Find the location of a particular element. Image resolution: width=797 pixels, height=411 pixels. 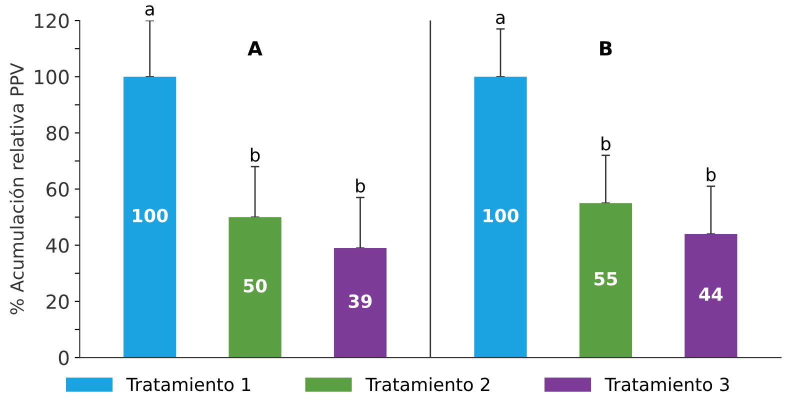

y-tick-label: 40 is located at coordinates (57, 245).